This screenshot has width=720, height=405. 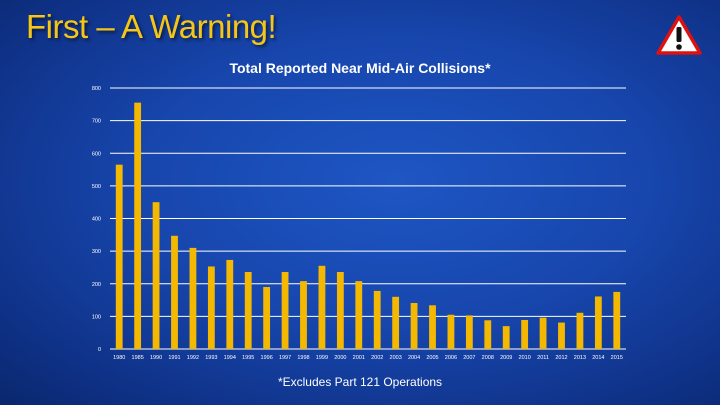 I want to click on x-tick-label: 2009, so click(x=506, y=358).